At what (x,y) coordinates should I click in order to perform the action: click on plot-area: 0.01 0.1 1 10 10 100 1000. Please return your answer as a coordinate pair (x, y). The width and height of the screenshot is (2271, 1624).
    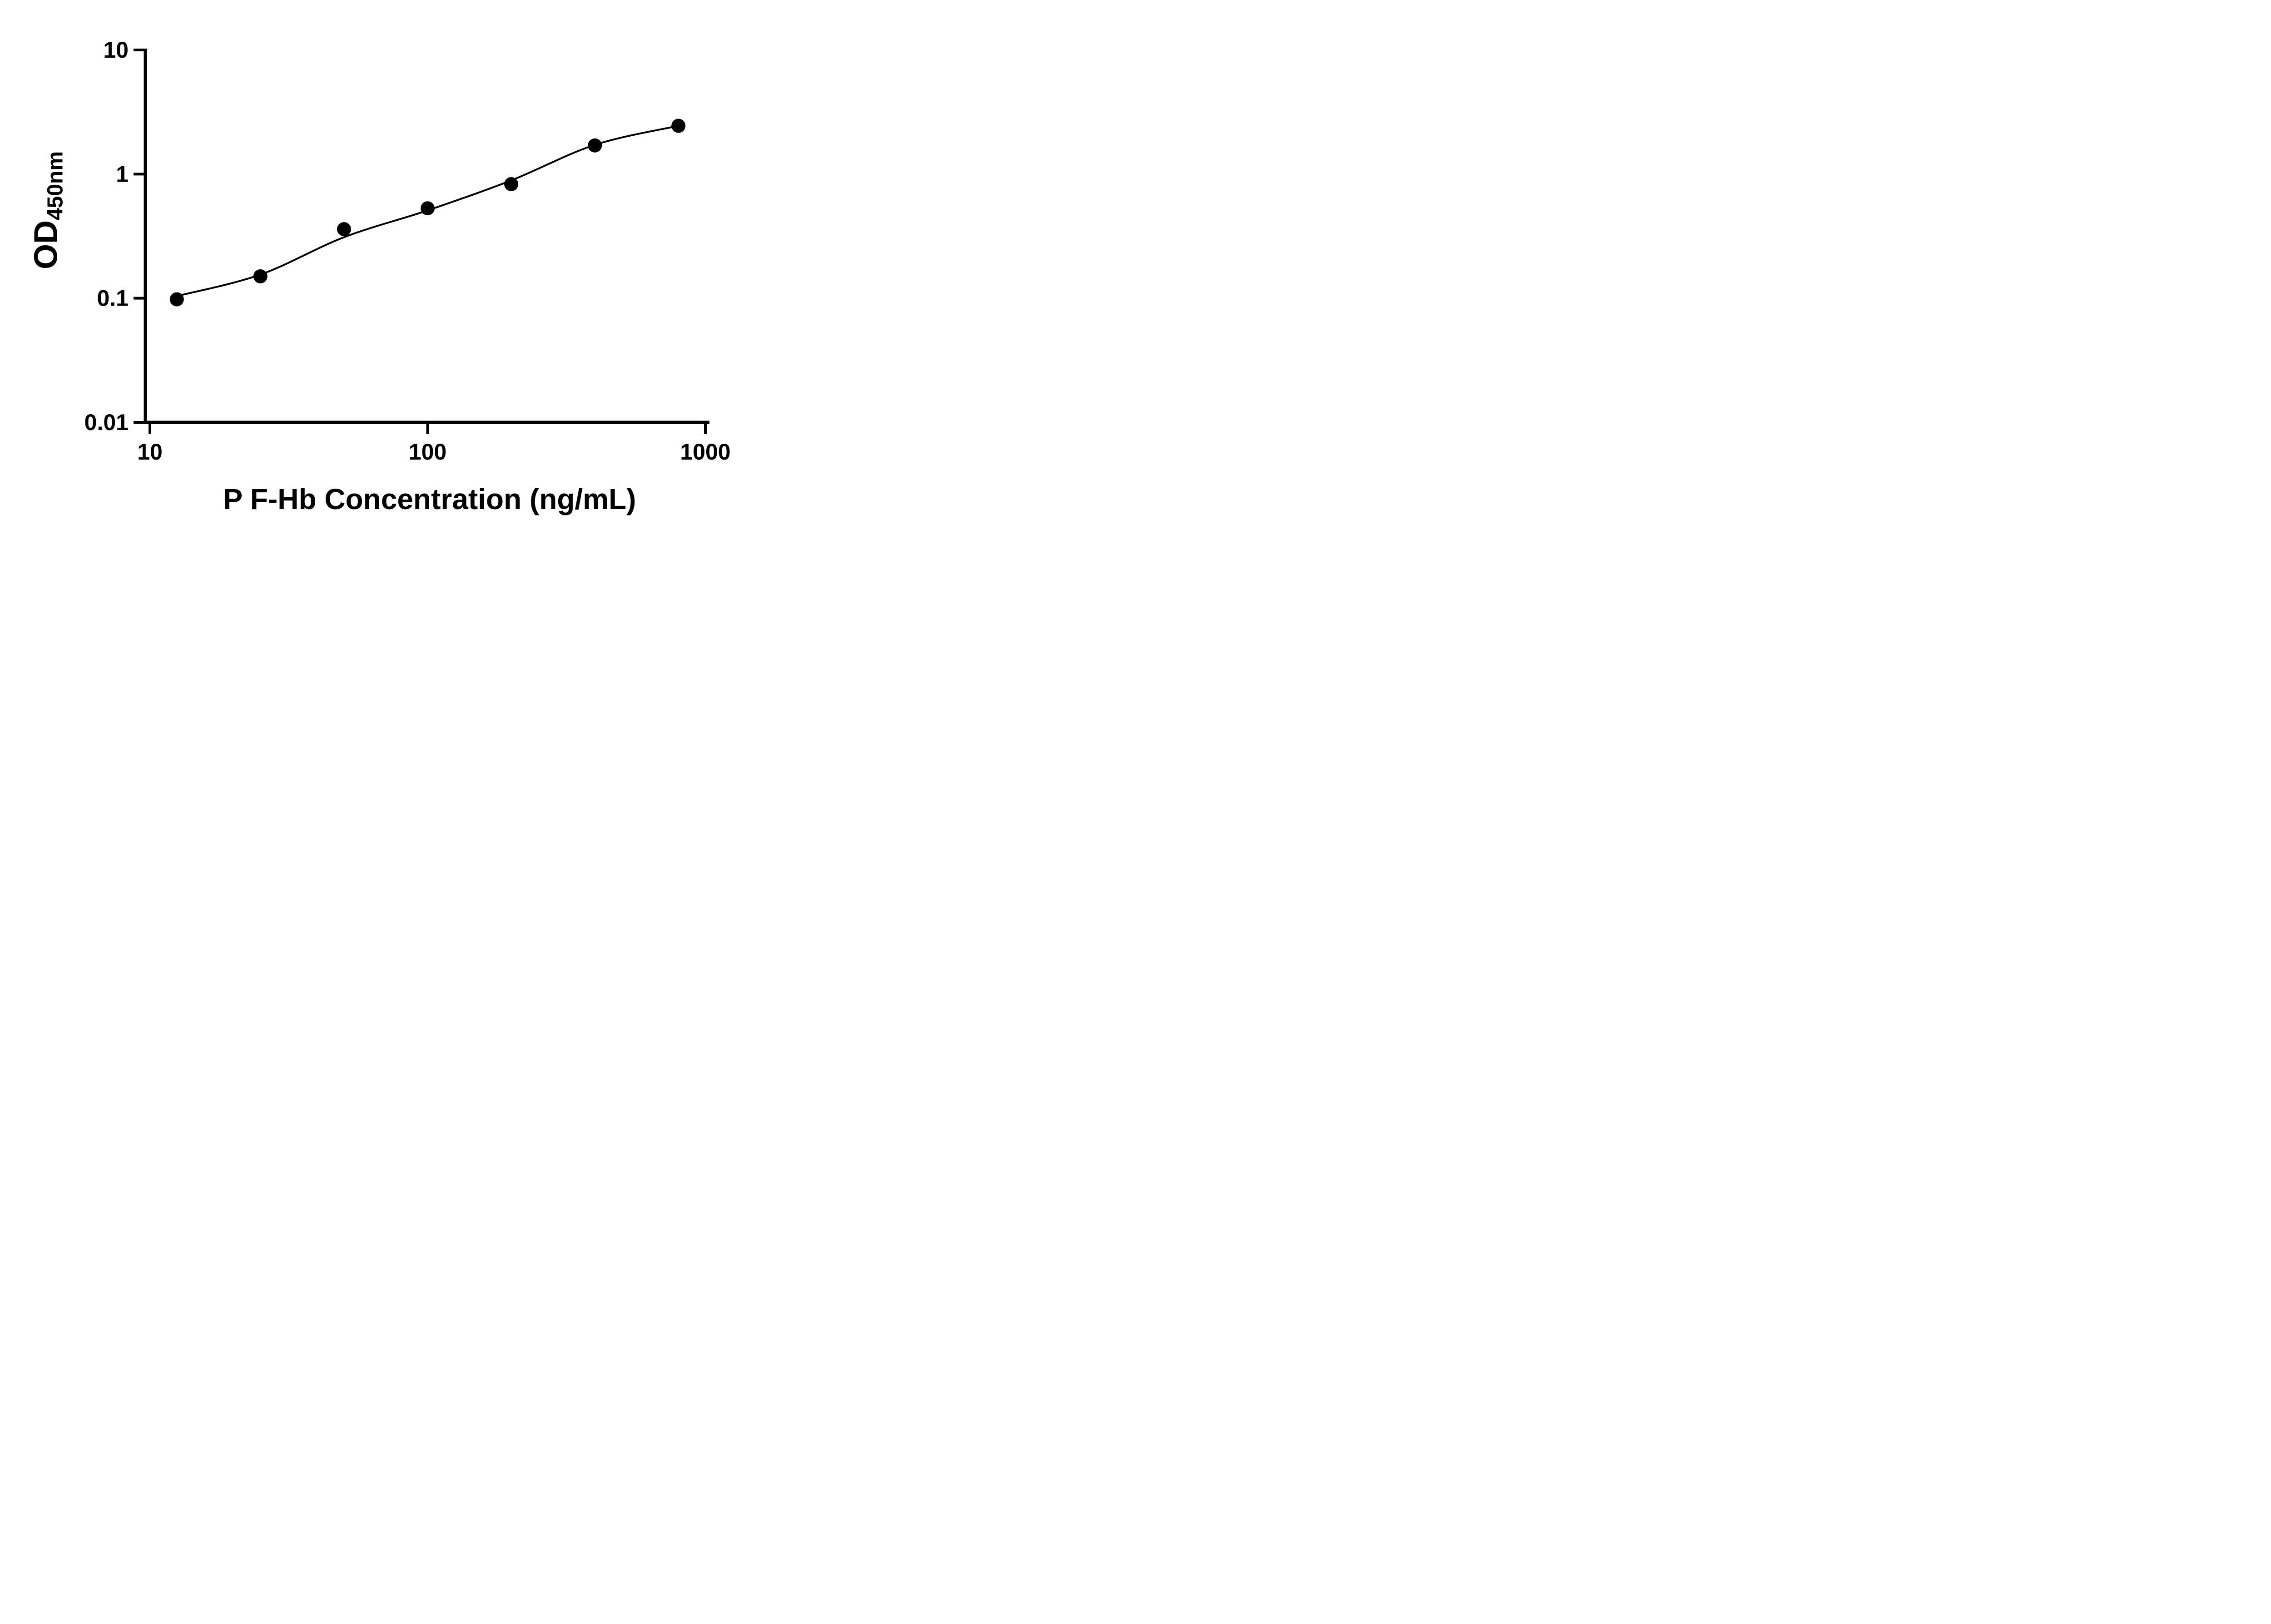
    Looking at the image, I should click on (407, 251).